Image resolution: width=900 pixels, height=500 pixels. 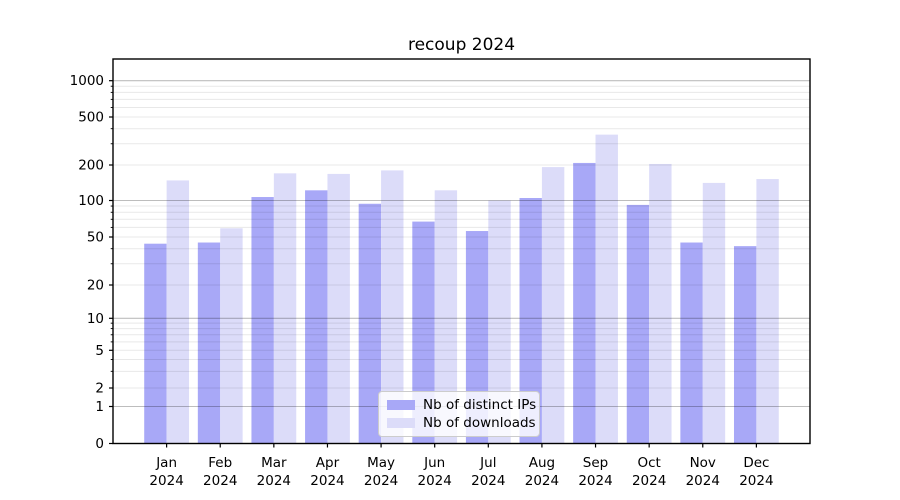 What do you see at coordinates (459, 414) in the screenshot?
I see `legend: Nb of distinct IPs Nb of downloads` at bounding box center [459, 414].